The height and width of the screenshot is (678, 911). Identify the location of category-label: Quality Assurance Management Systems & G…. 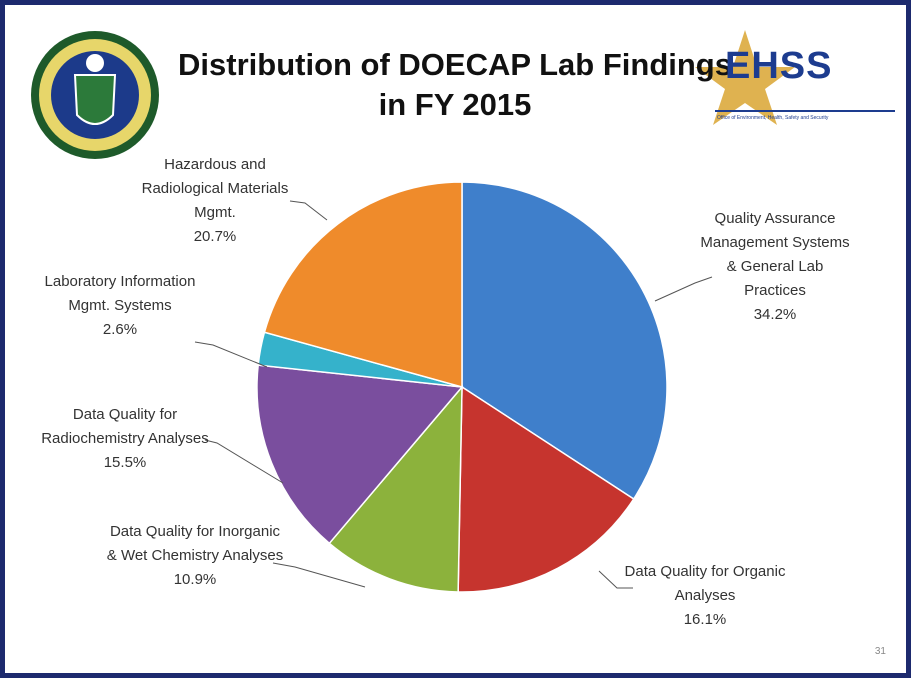
(775, 254).